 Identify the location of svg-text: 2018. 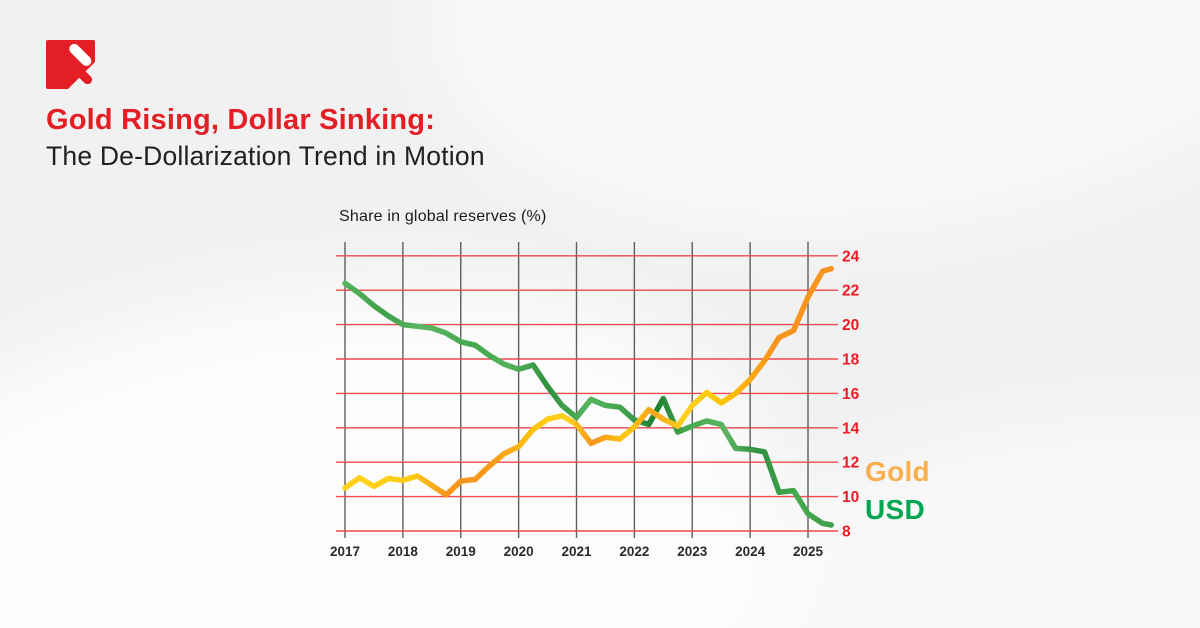
(403, 551).